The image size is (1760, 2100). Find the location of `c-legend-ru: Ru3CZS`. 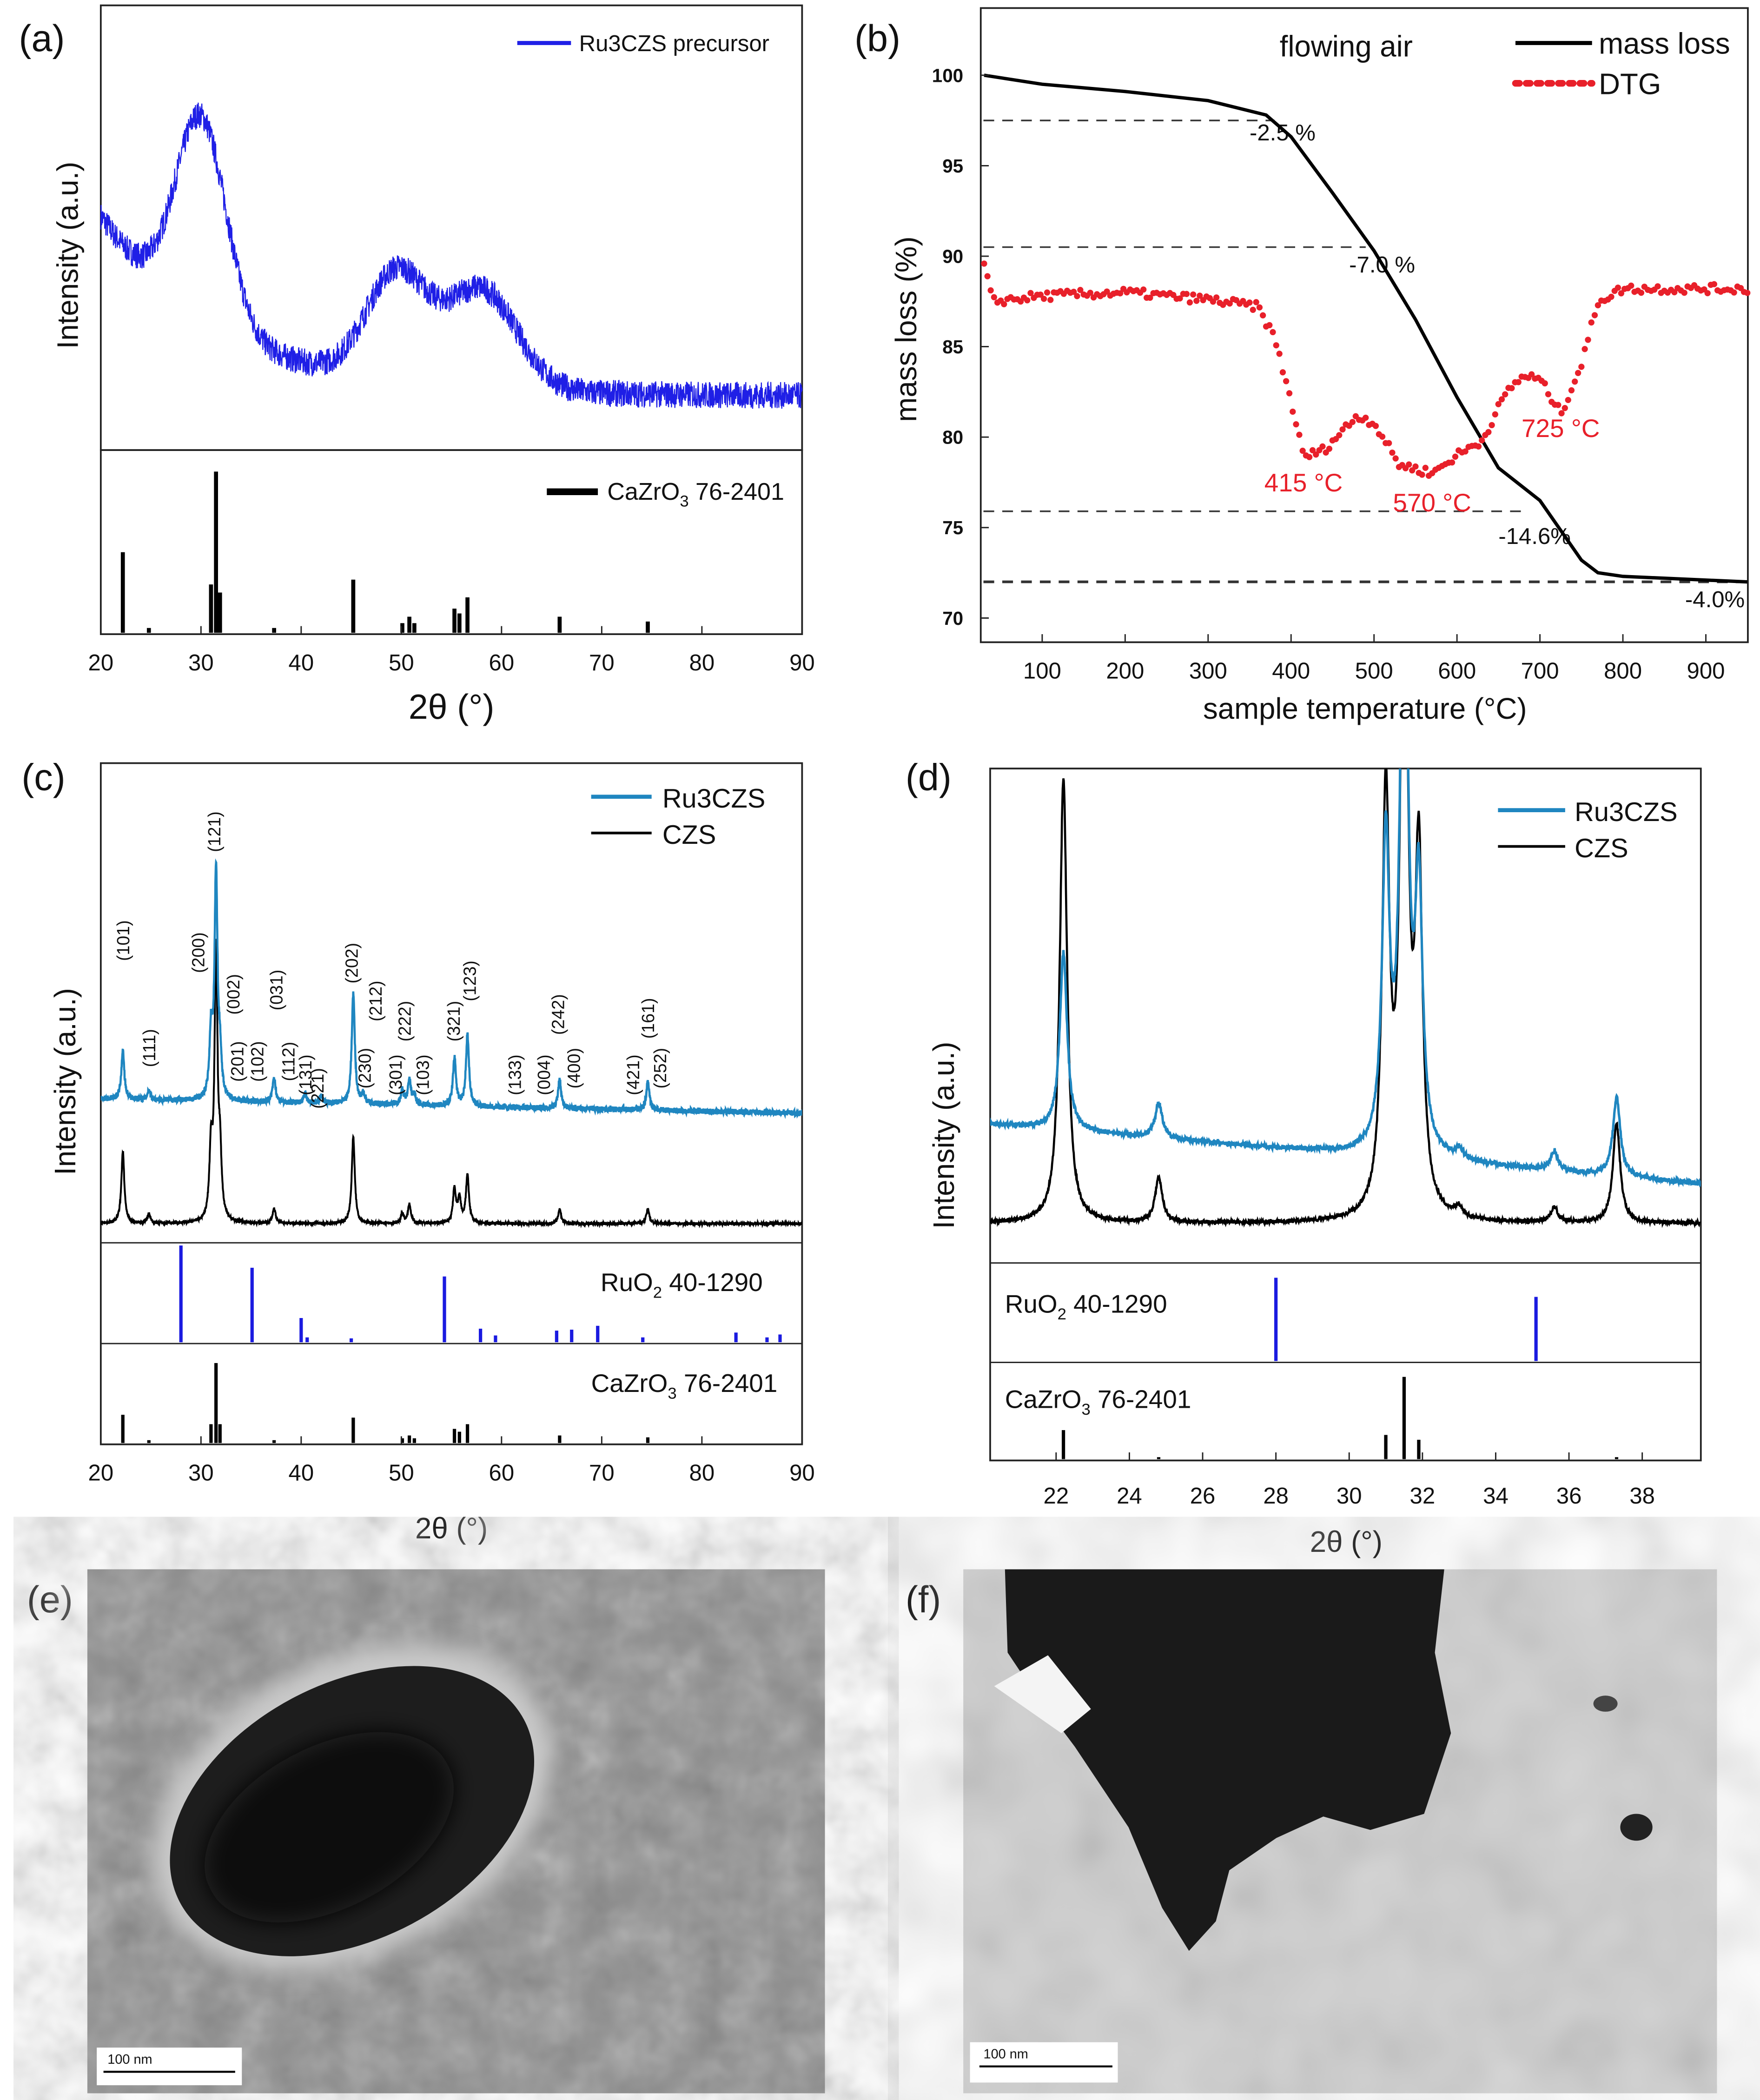

c-legend-ru: Ru3CZS is located at coordinates (714, 799).